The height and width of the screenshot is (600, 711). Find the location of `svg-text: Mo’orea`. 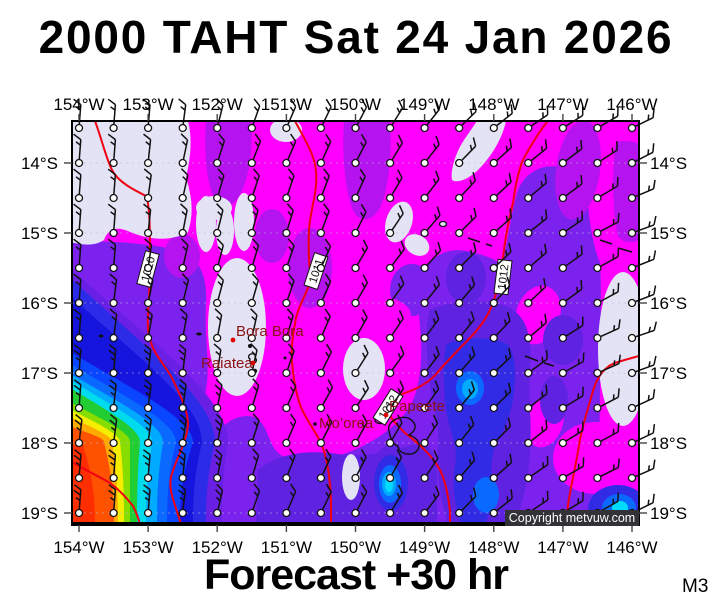

svg-text: Mo’orea is located at coordinates (346, 423).